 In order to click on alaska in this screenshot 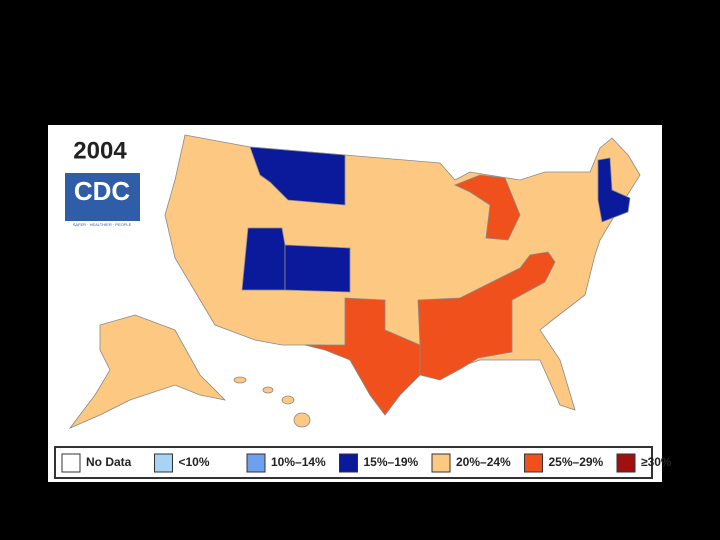, I will do `click(147, 371)`.